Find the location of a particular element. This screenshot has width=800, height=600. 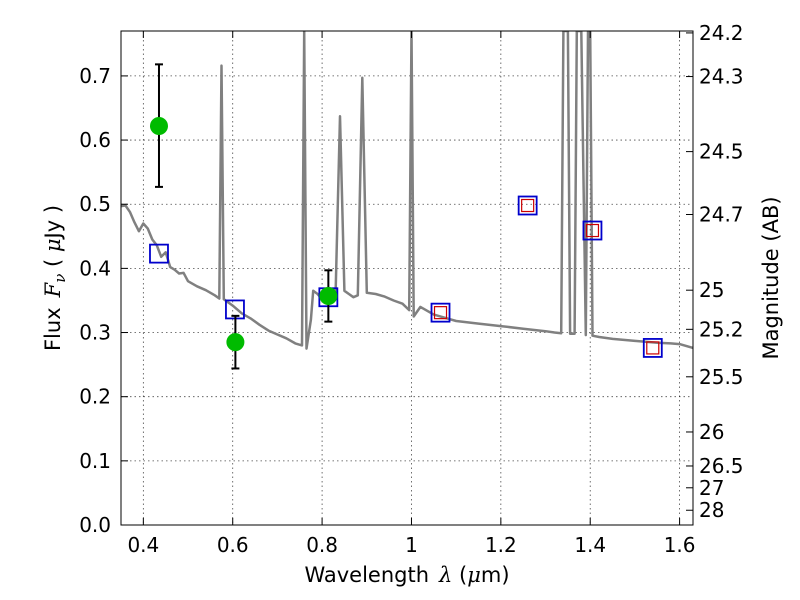

y2-axis-title: Magnitude (AB) is located at coordinates (771, 277).